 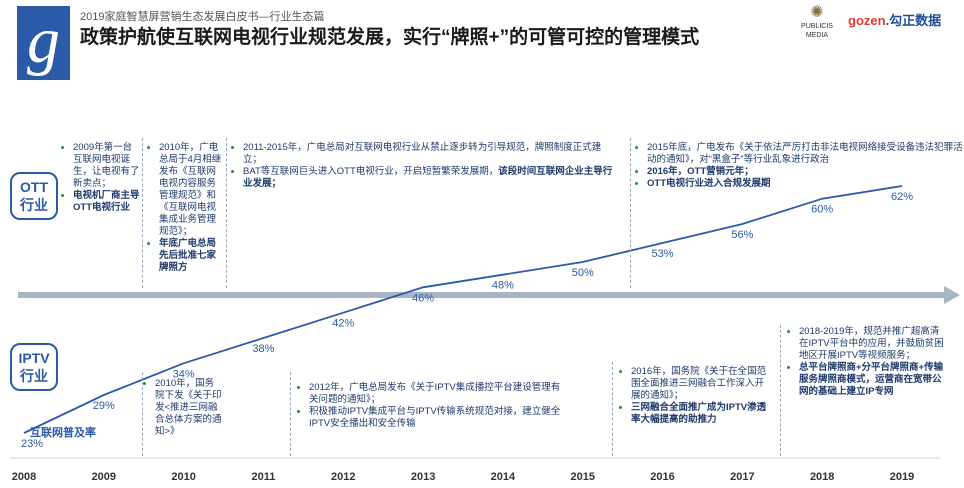 What do you see at coordinates (343, 324) in the screenshot?
I see `data-label: 42%` at bounding box center [343, 324].